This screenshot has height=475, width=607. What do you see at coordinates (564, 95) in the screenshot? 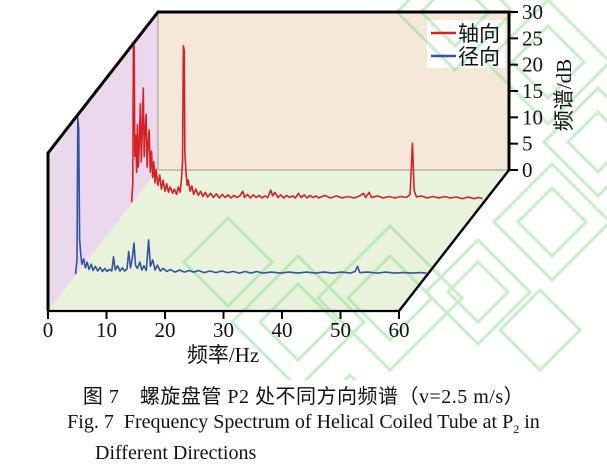
I see `z-axis-label: 频谱/dB` at bounding box center [564, 95].